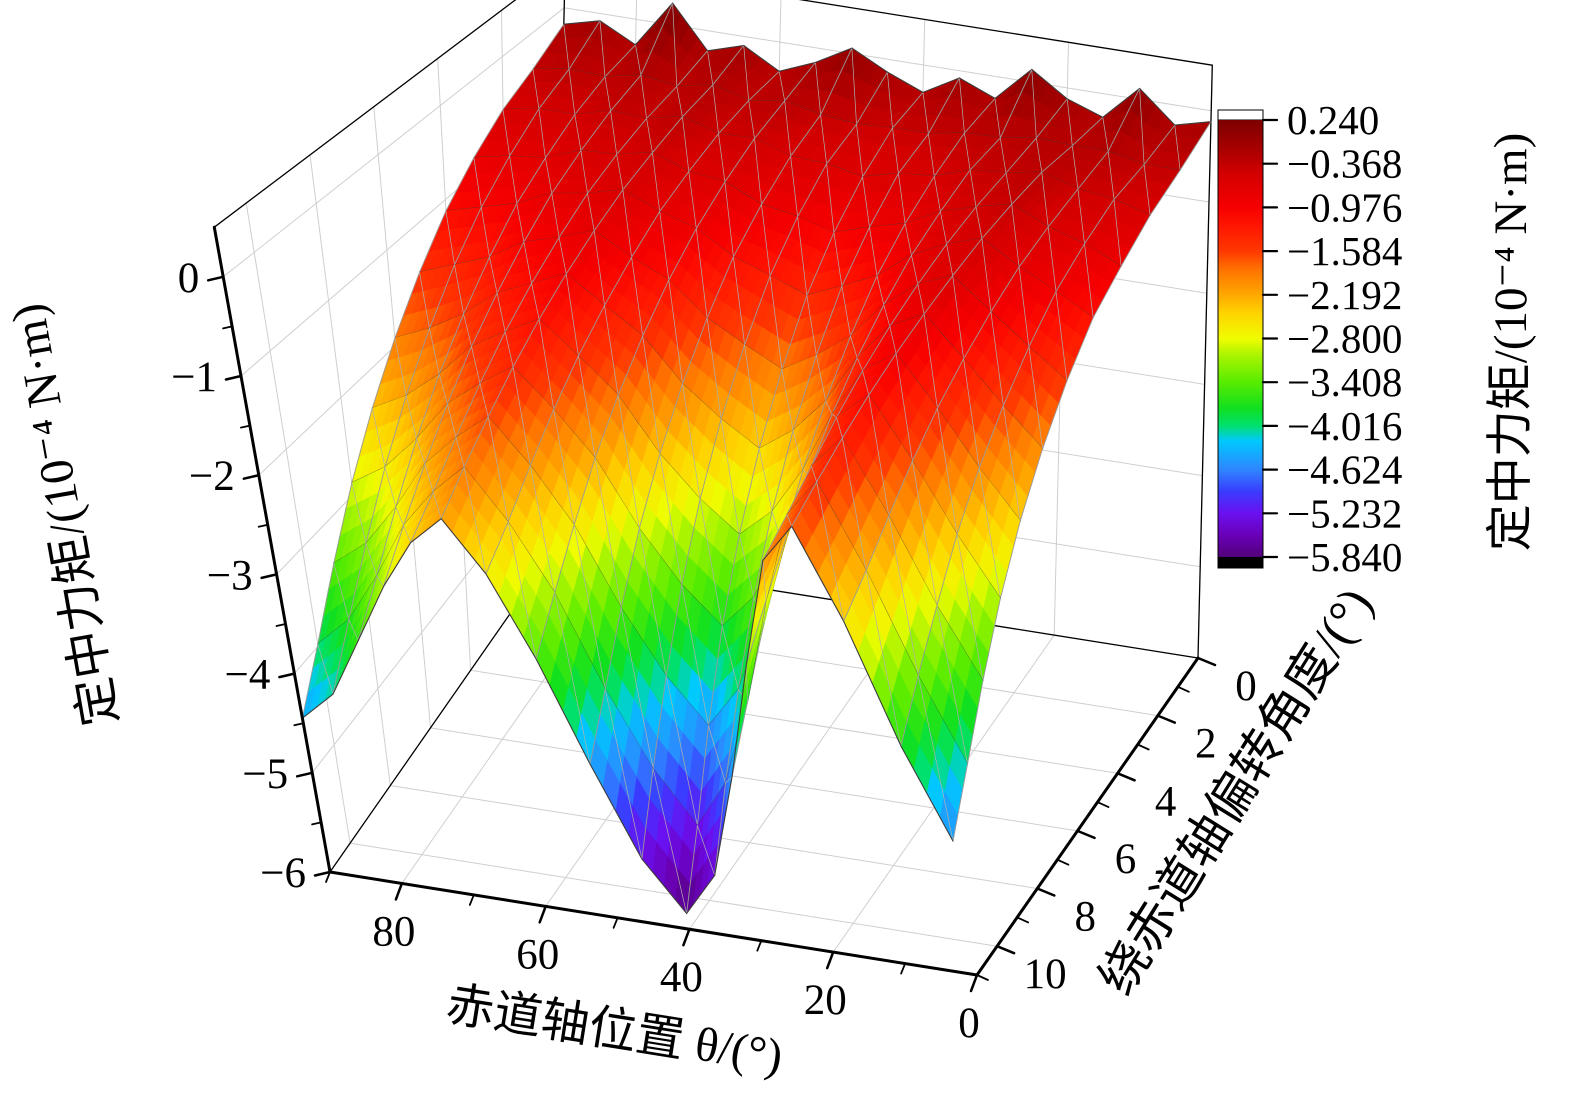  Describe the element at coordinates (537, 954) in the screenshot. I see `x-tick-label: 60` at that location.